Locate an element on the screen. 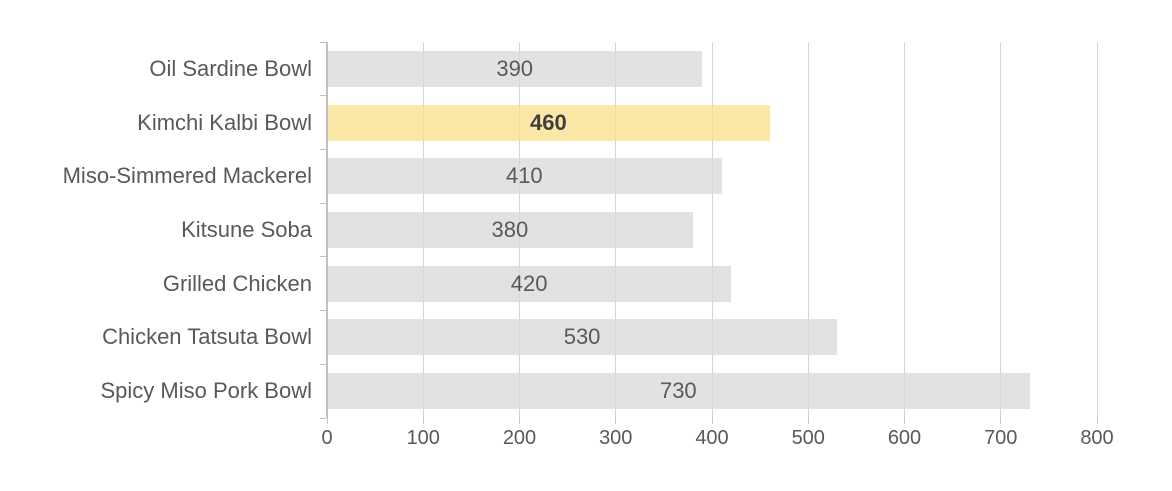 The height and width of the screenshot is (491, 1172). bar-kimchi-kalbi-bowl: 460 is located at coordinates (548, 122).